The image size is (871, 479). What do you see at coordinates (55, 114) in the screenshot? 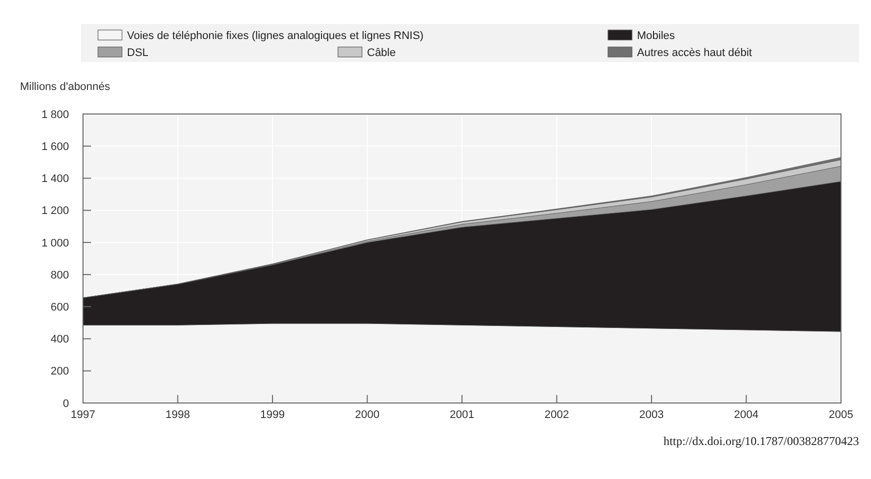
I see `y-tick-label: 1 800` at bounding box center [55, 114].